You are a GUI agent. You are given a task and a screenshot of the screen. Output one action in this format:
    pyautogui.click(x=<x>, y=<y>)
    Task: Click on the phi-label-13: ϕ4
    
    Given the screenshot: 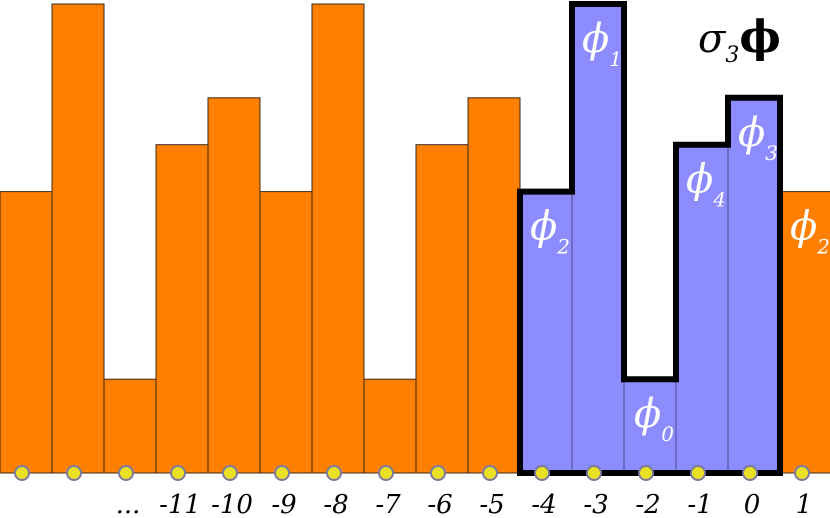 What is the action you would take?
    pyautogui.click(x=706, y=184)
    